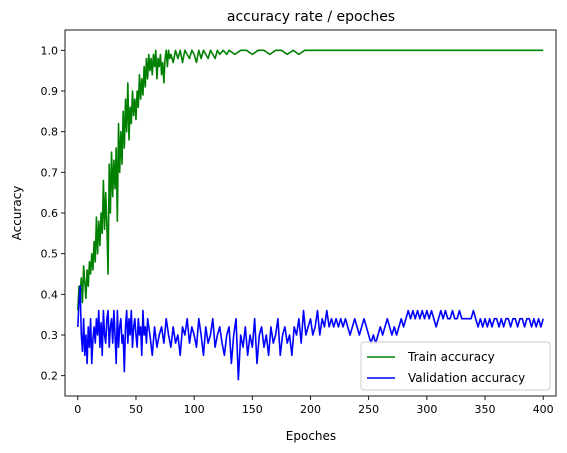  Describe the element at coordinates (50, 335) in the screenshot. I see `y-tick-label: 0.3` at that location.